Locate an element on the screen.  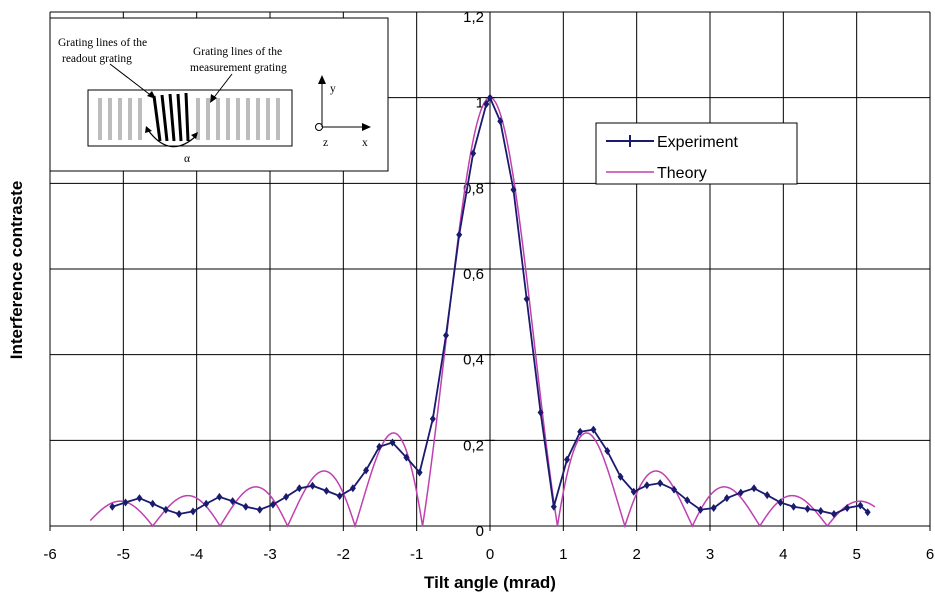
y-tick-label: 0,6 is located at coordinates (473, 274).